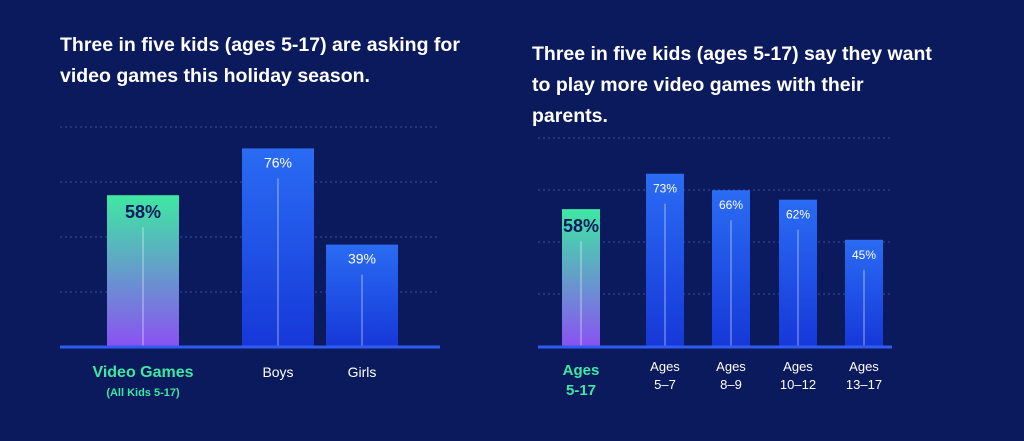 This screenshot has height=441, width=1024. What do you see at coordinates (665, 384) in the screenshot?
I see `x-tick-label: 5–7` at bounding box center [665, 384].